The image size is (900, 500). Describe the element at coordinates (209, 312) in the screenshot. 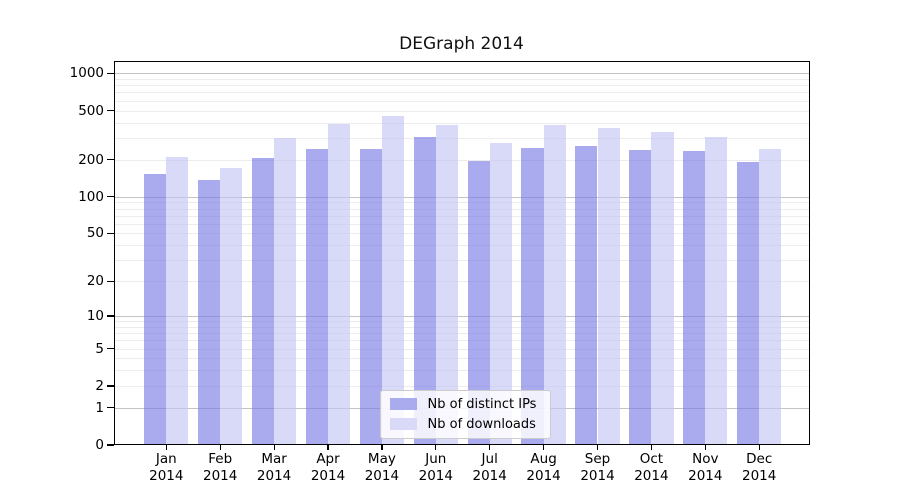

I see `bar-ips-feb` at that location.